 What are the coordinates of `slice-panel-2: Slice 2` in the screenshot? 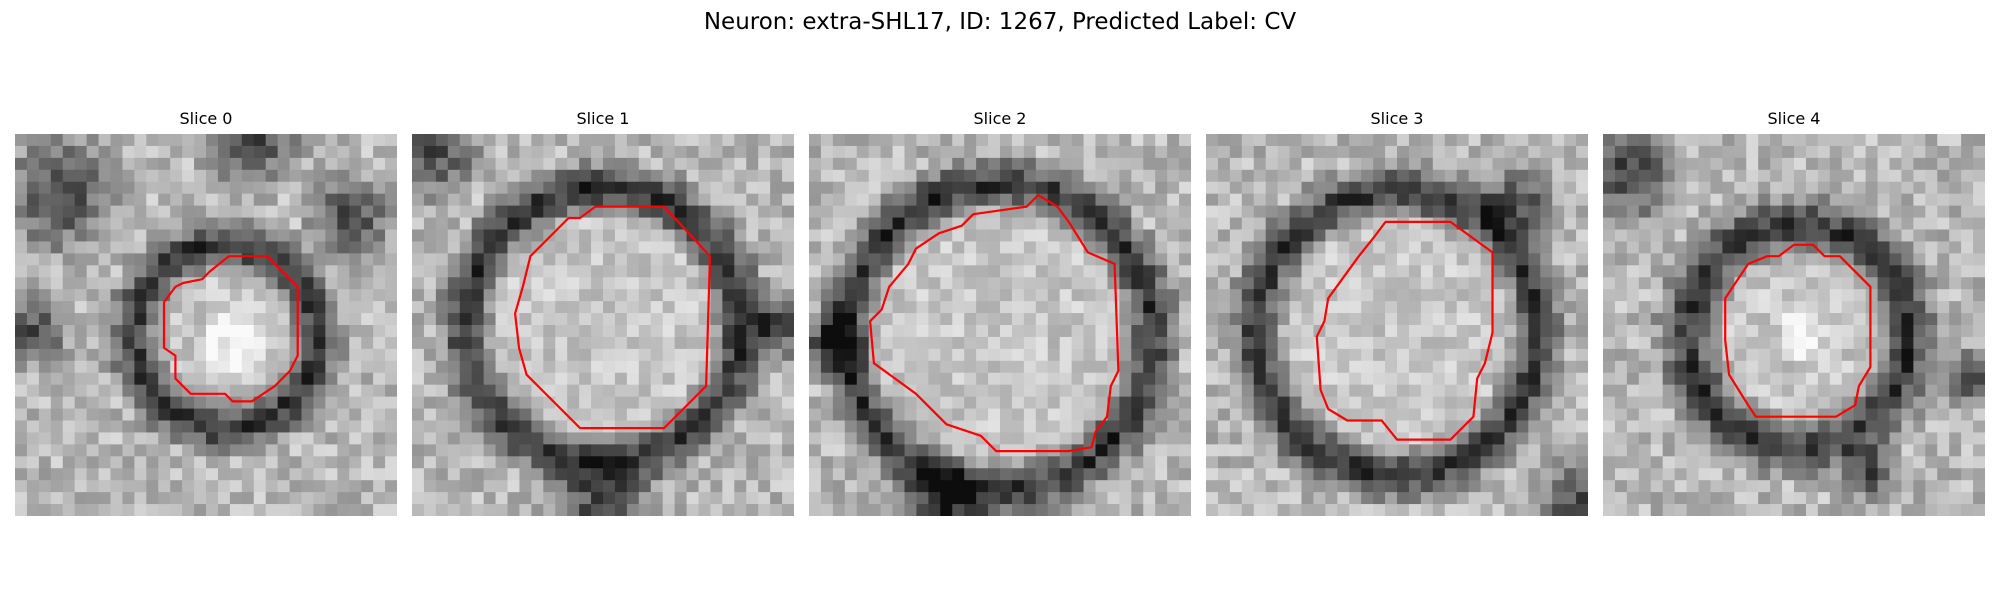 It's located at (1000, 318).